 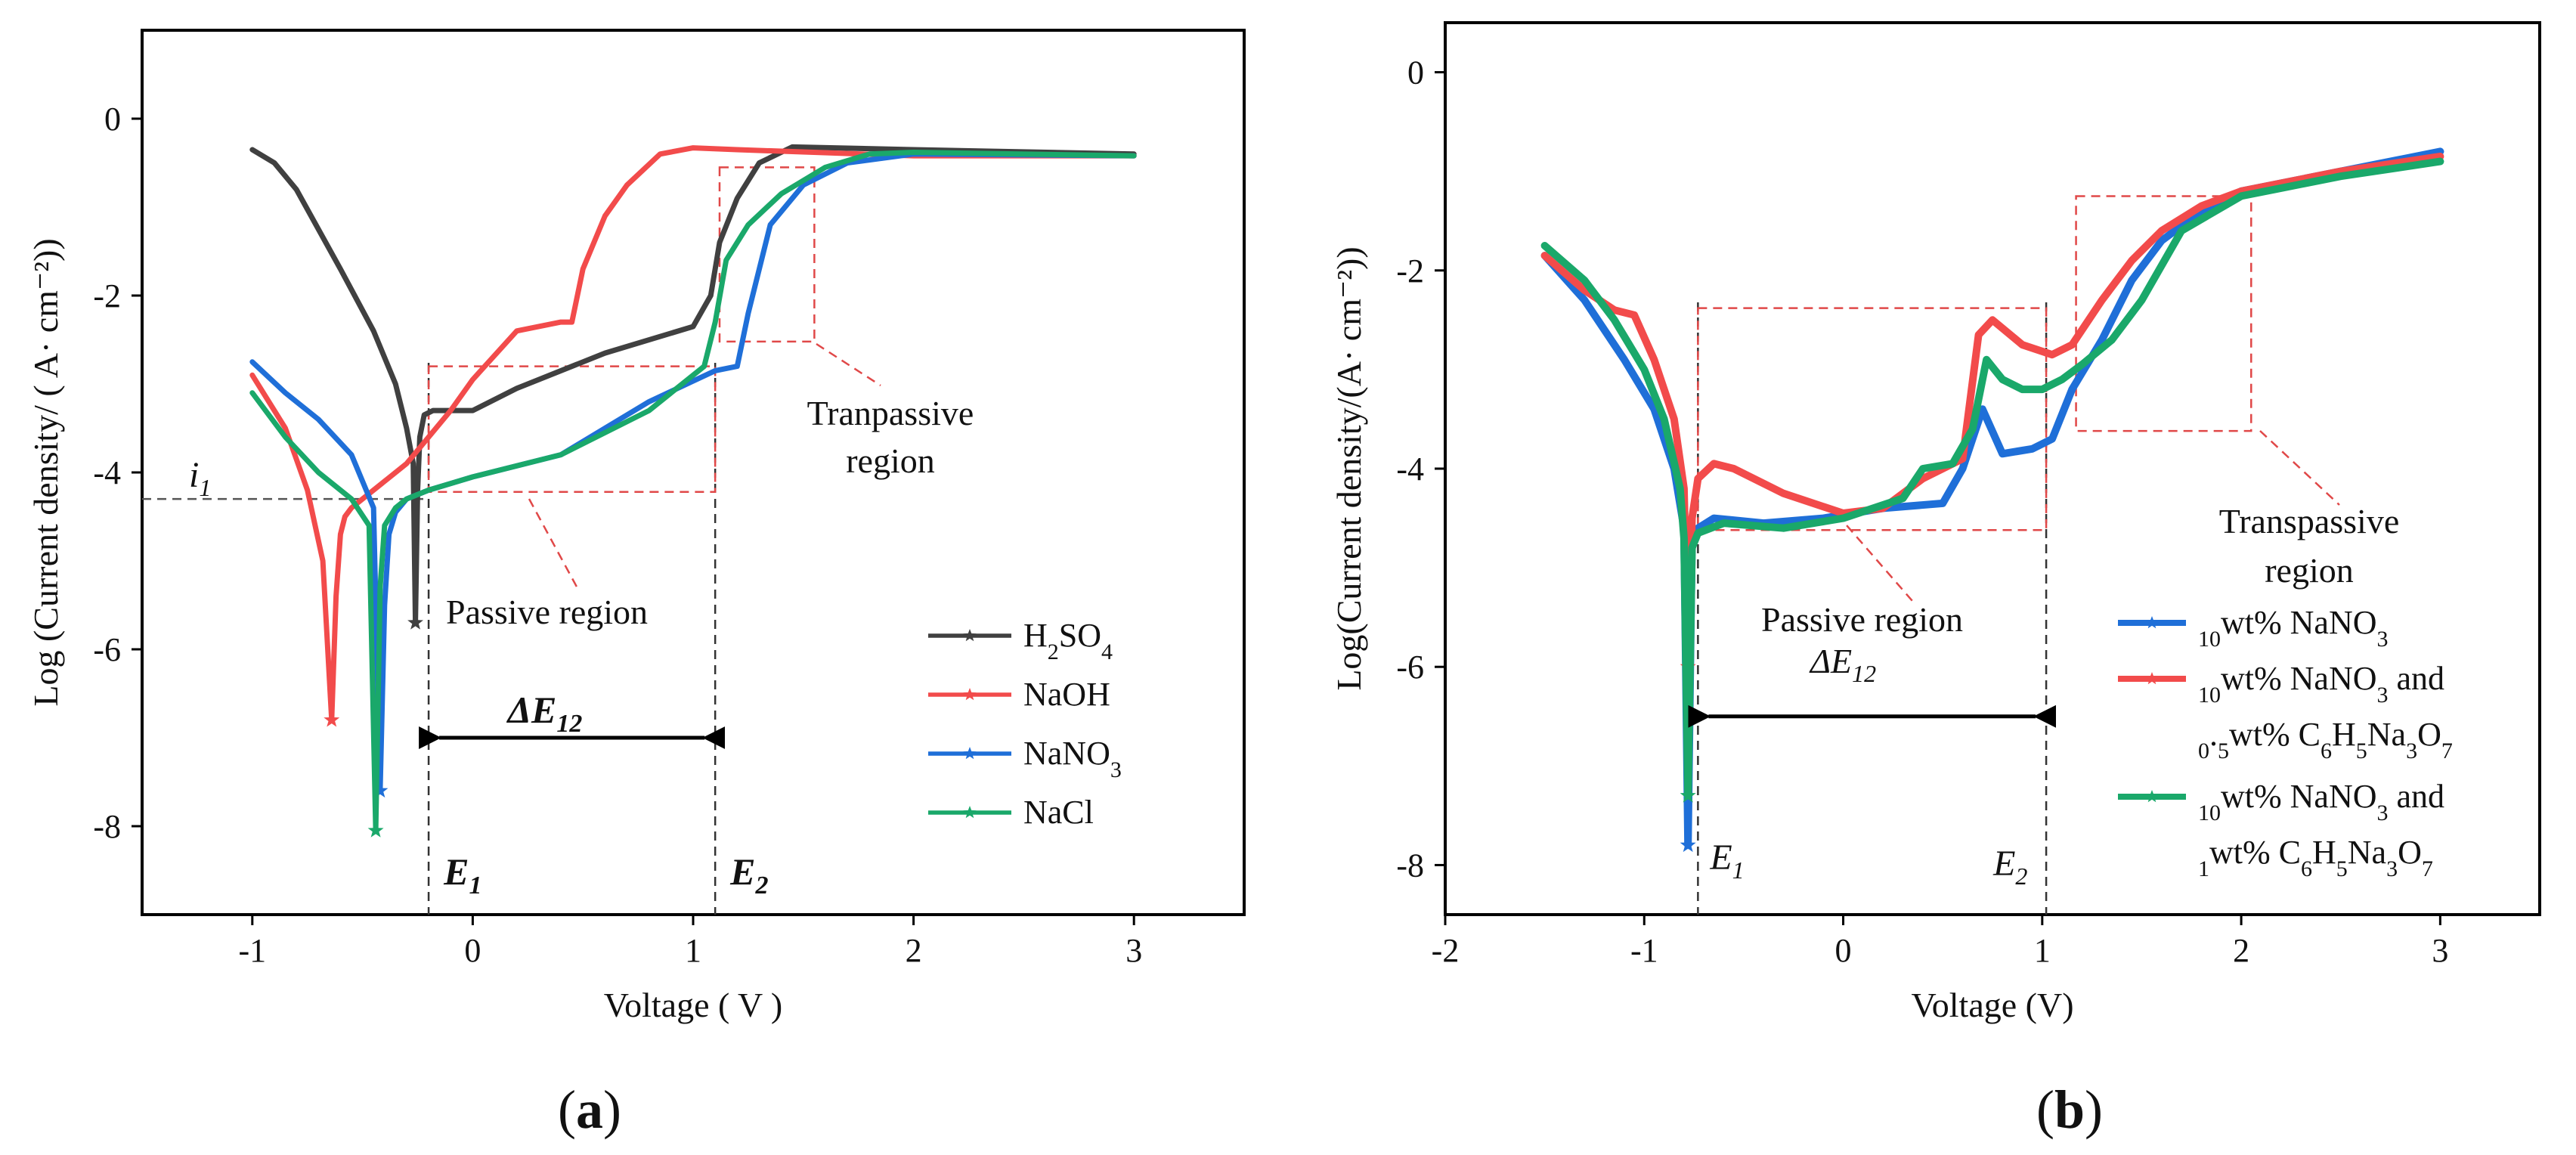 I want to click on panel-a-e1-label: E1, so click(x=462, y=875).